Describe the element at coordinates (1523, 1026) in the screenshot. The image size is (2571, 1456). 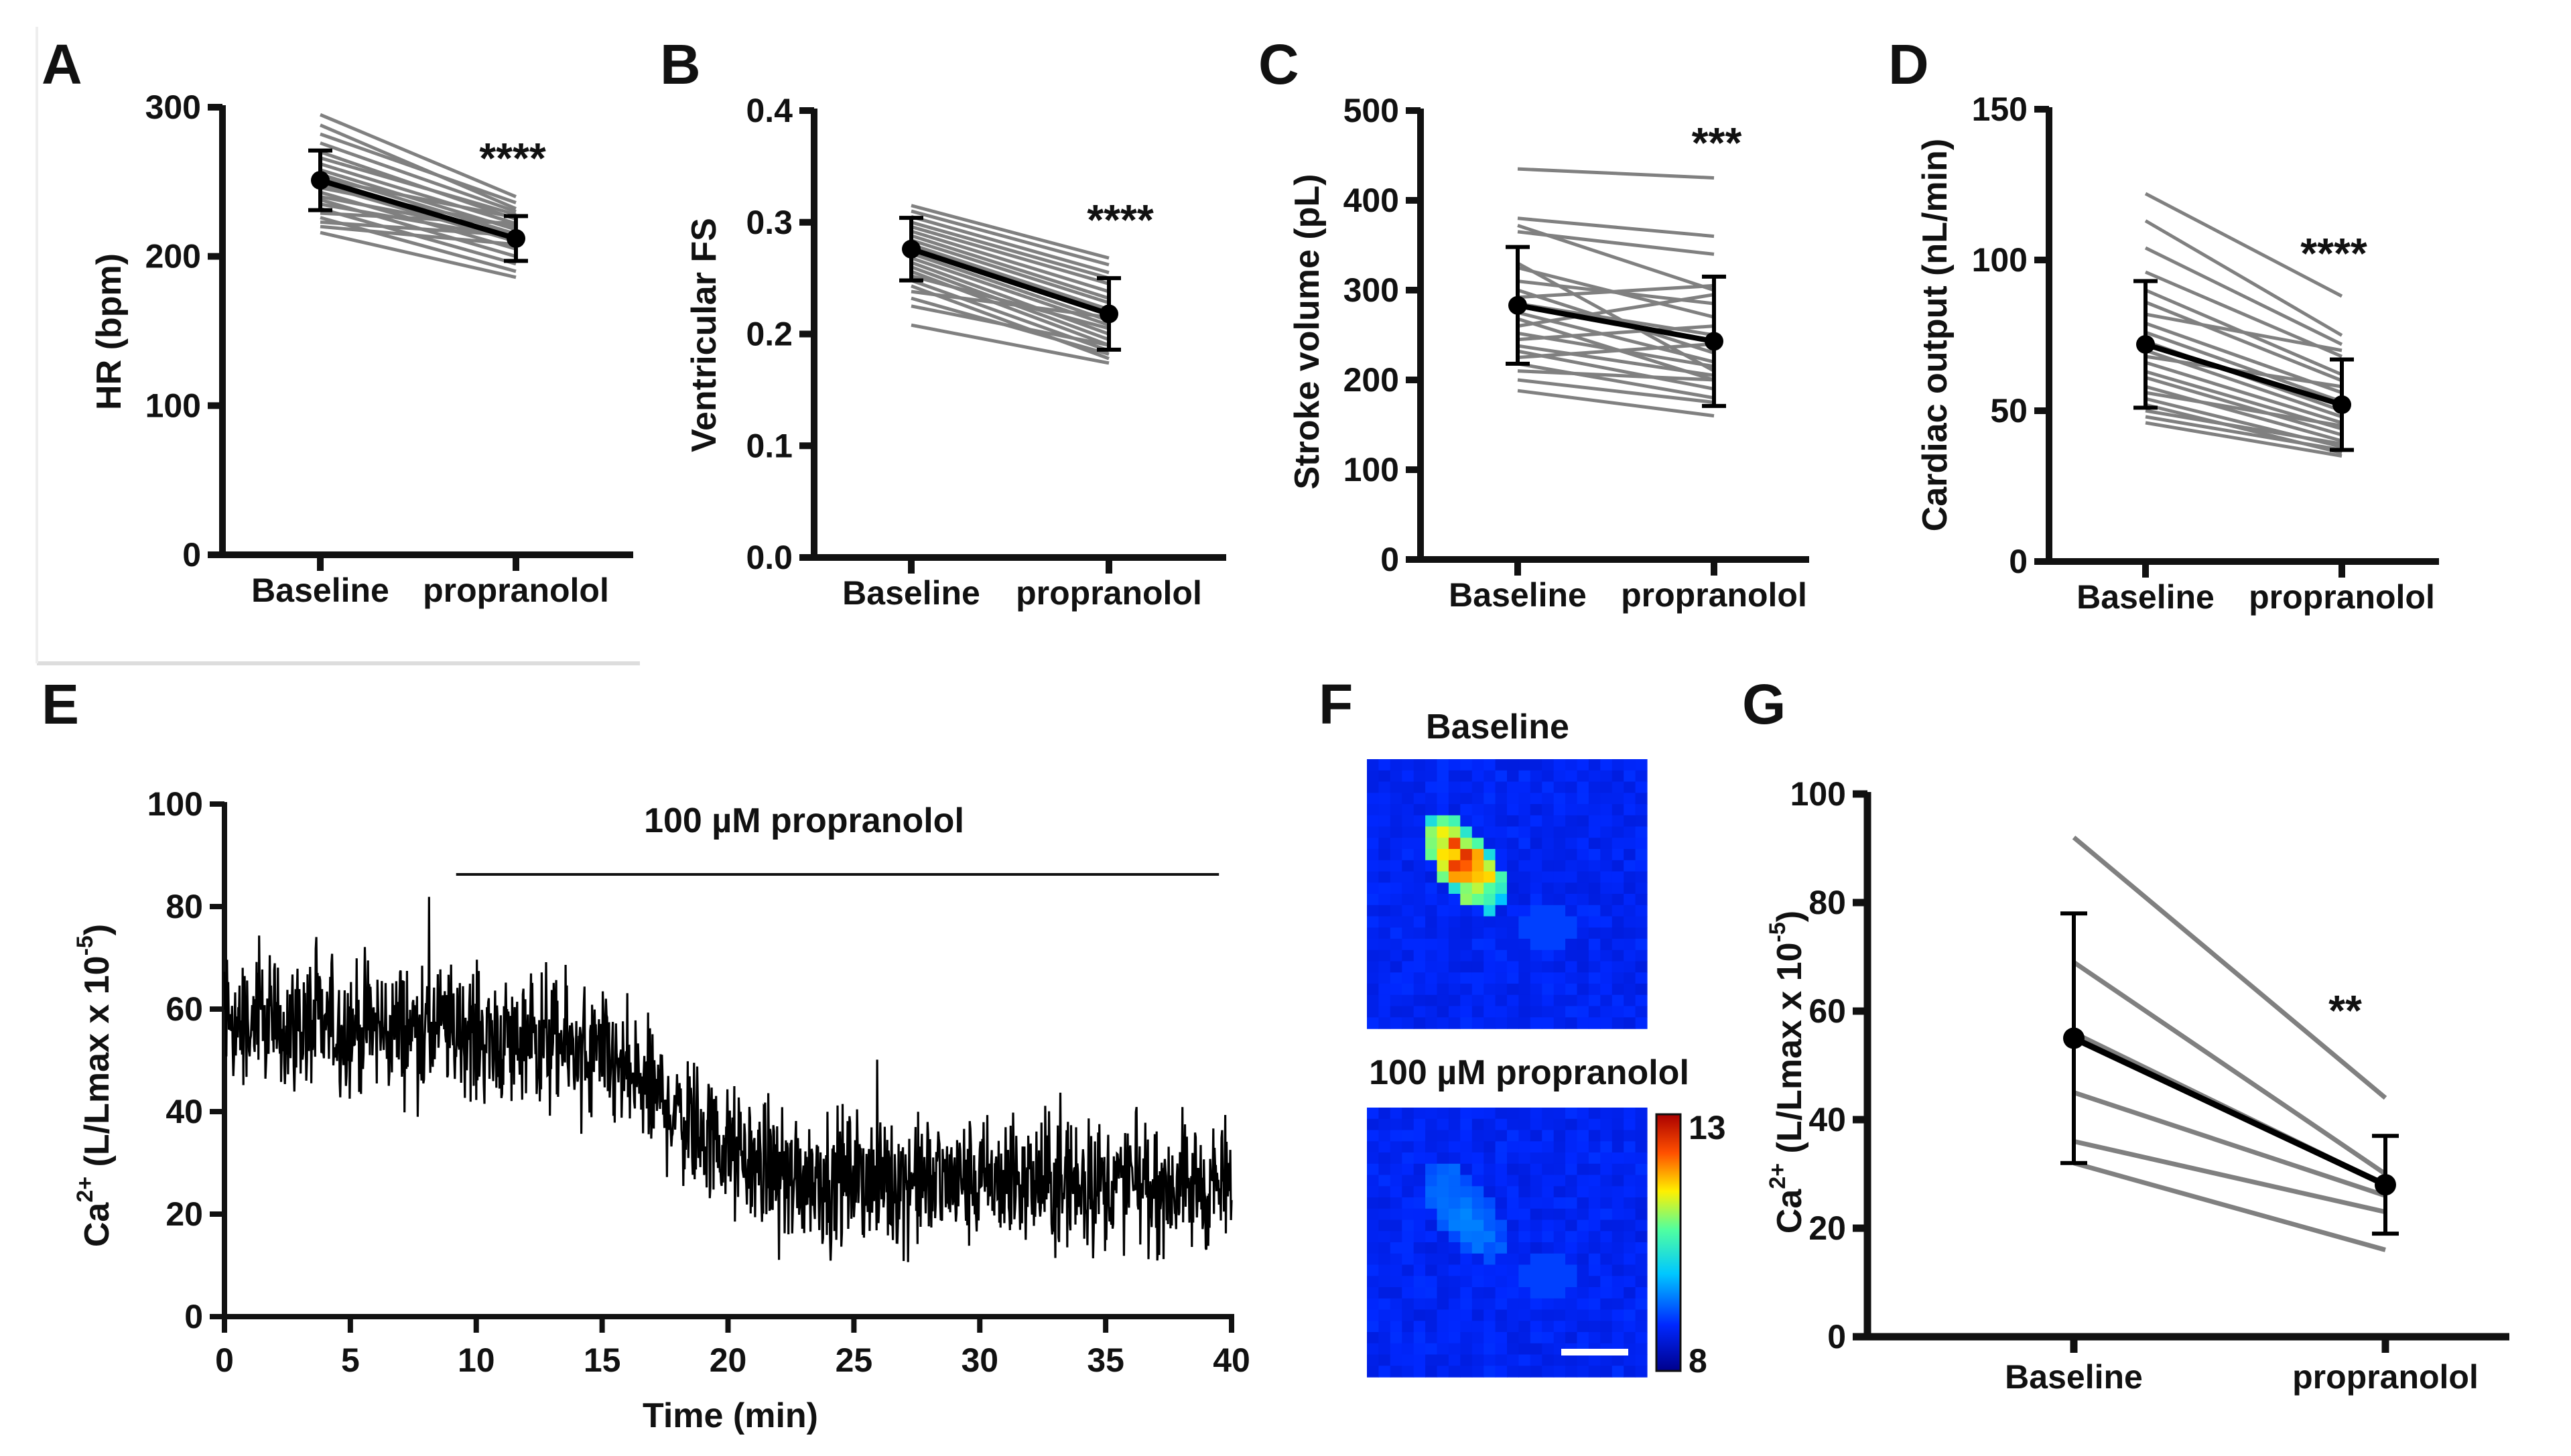
I see `panel-f-images: F Baseline 100 µM propranolol 13 8` at that location.